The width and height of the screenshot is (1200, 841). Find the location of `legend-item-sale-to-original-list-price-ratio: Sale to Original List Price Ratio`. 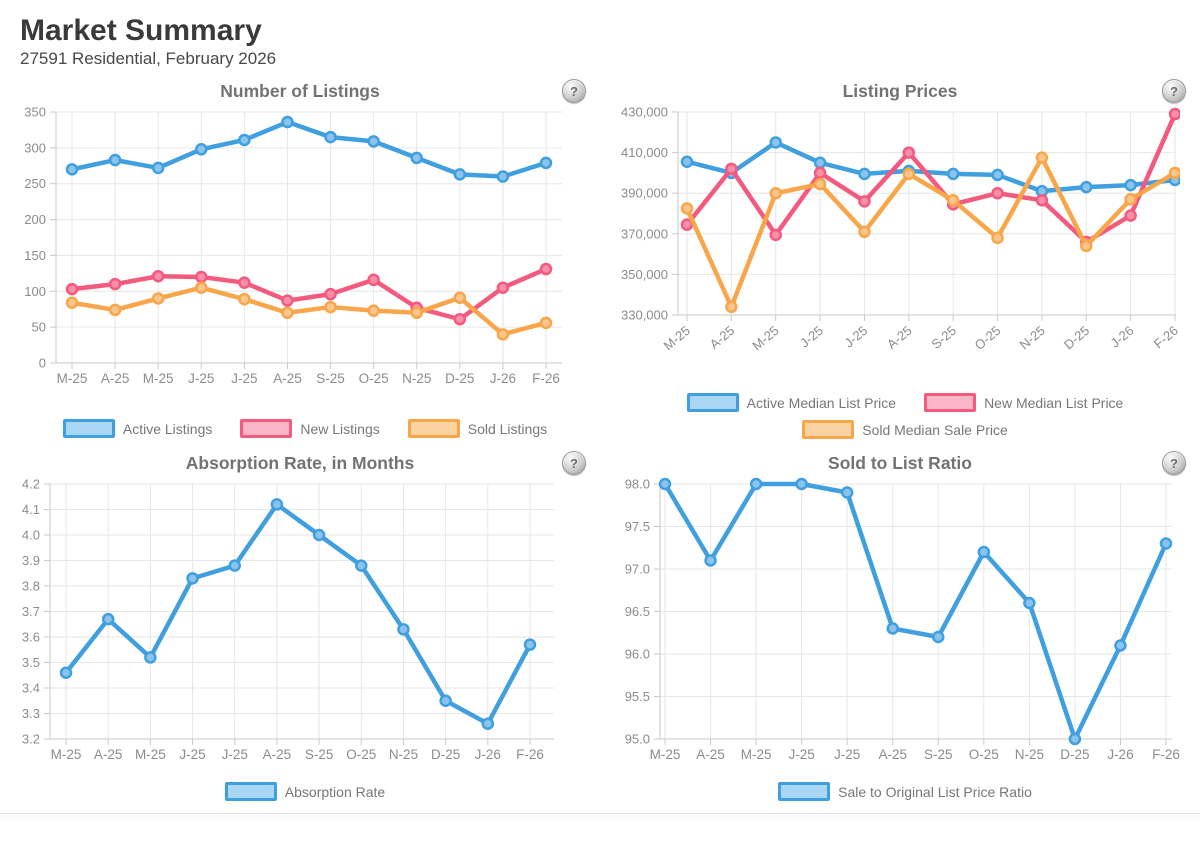

legend-item-sale-to-original-list-price-ratio: Sale to Original List Price Ratio is located at coordinates (905, 791).